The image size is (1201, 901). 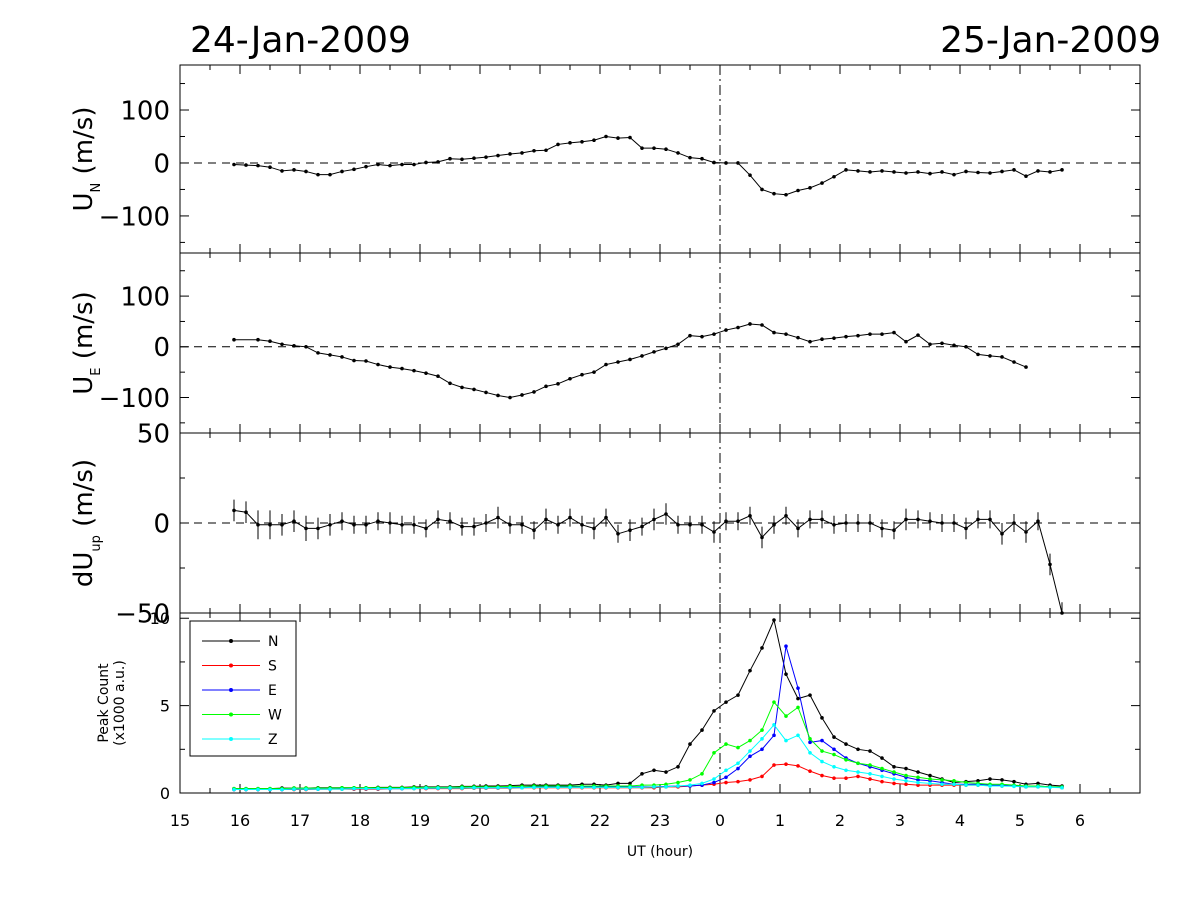 I want to click on y-tick-label: 50, so click(x=153, y=434).